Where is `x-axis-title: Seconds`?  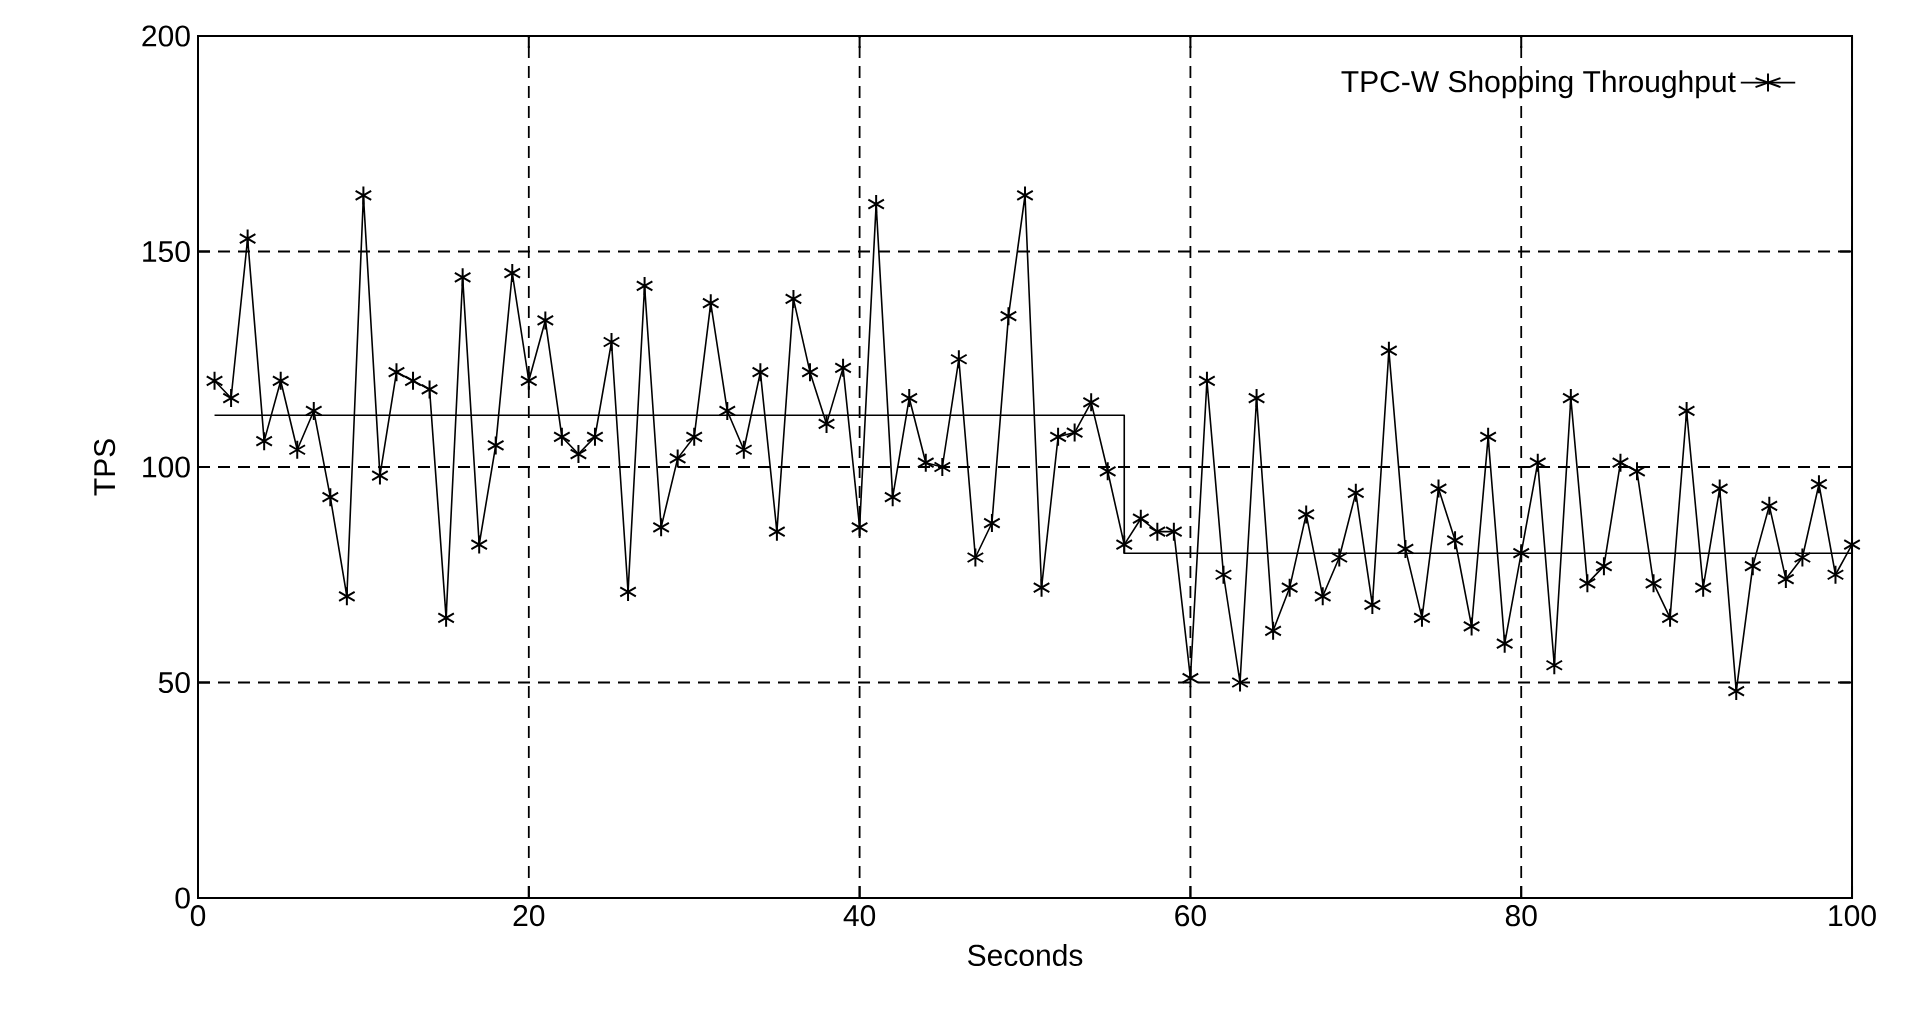
x-axis-title: Seconds is located at coordinates (1025, 954).